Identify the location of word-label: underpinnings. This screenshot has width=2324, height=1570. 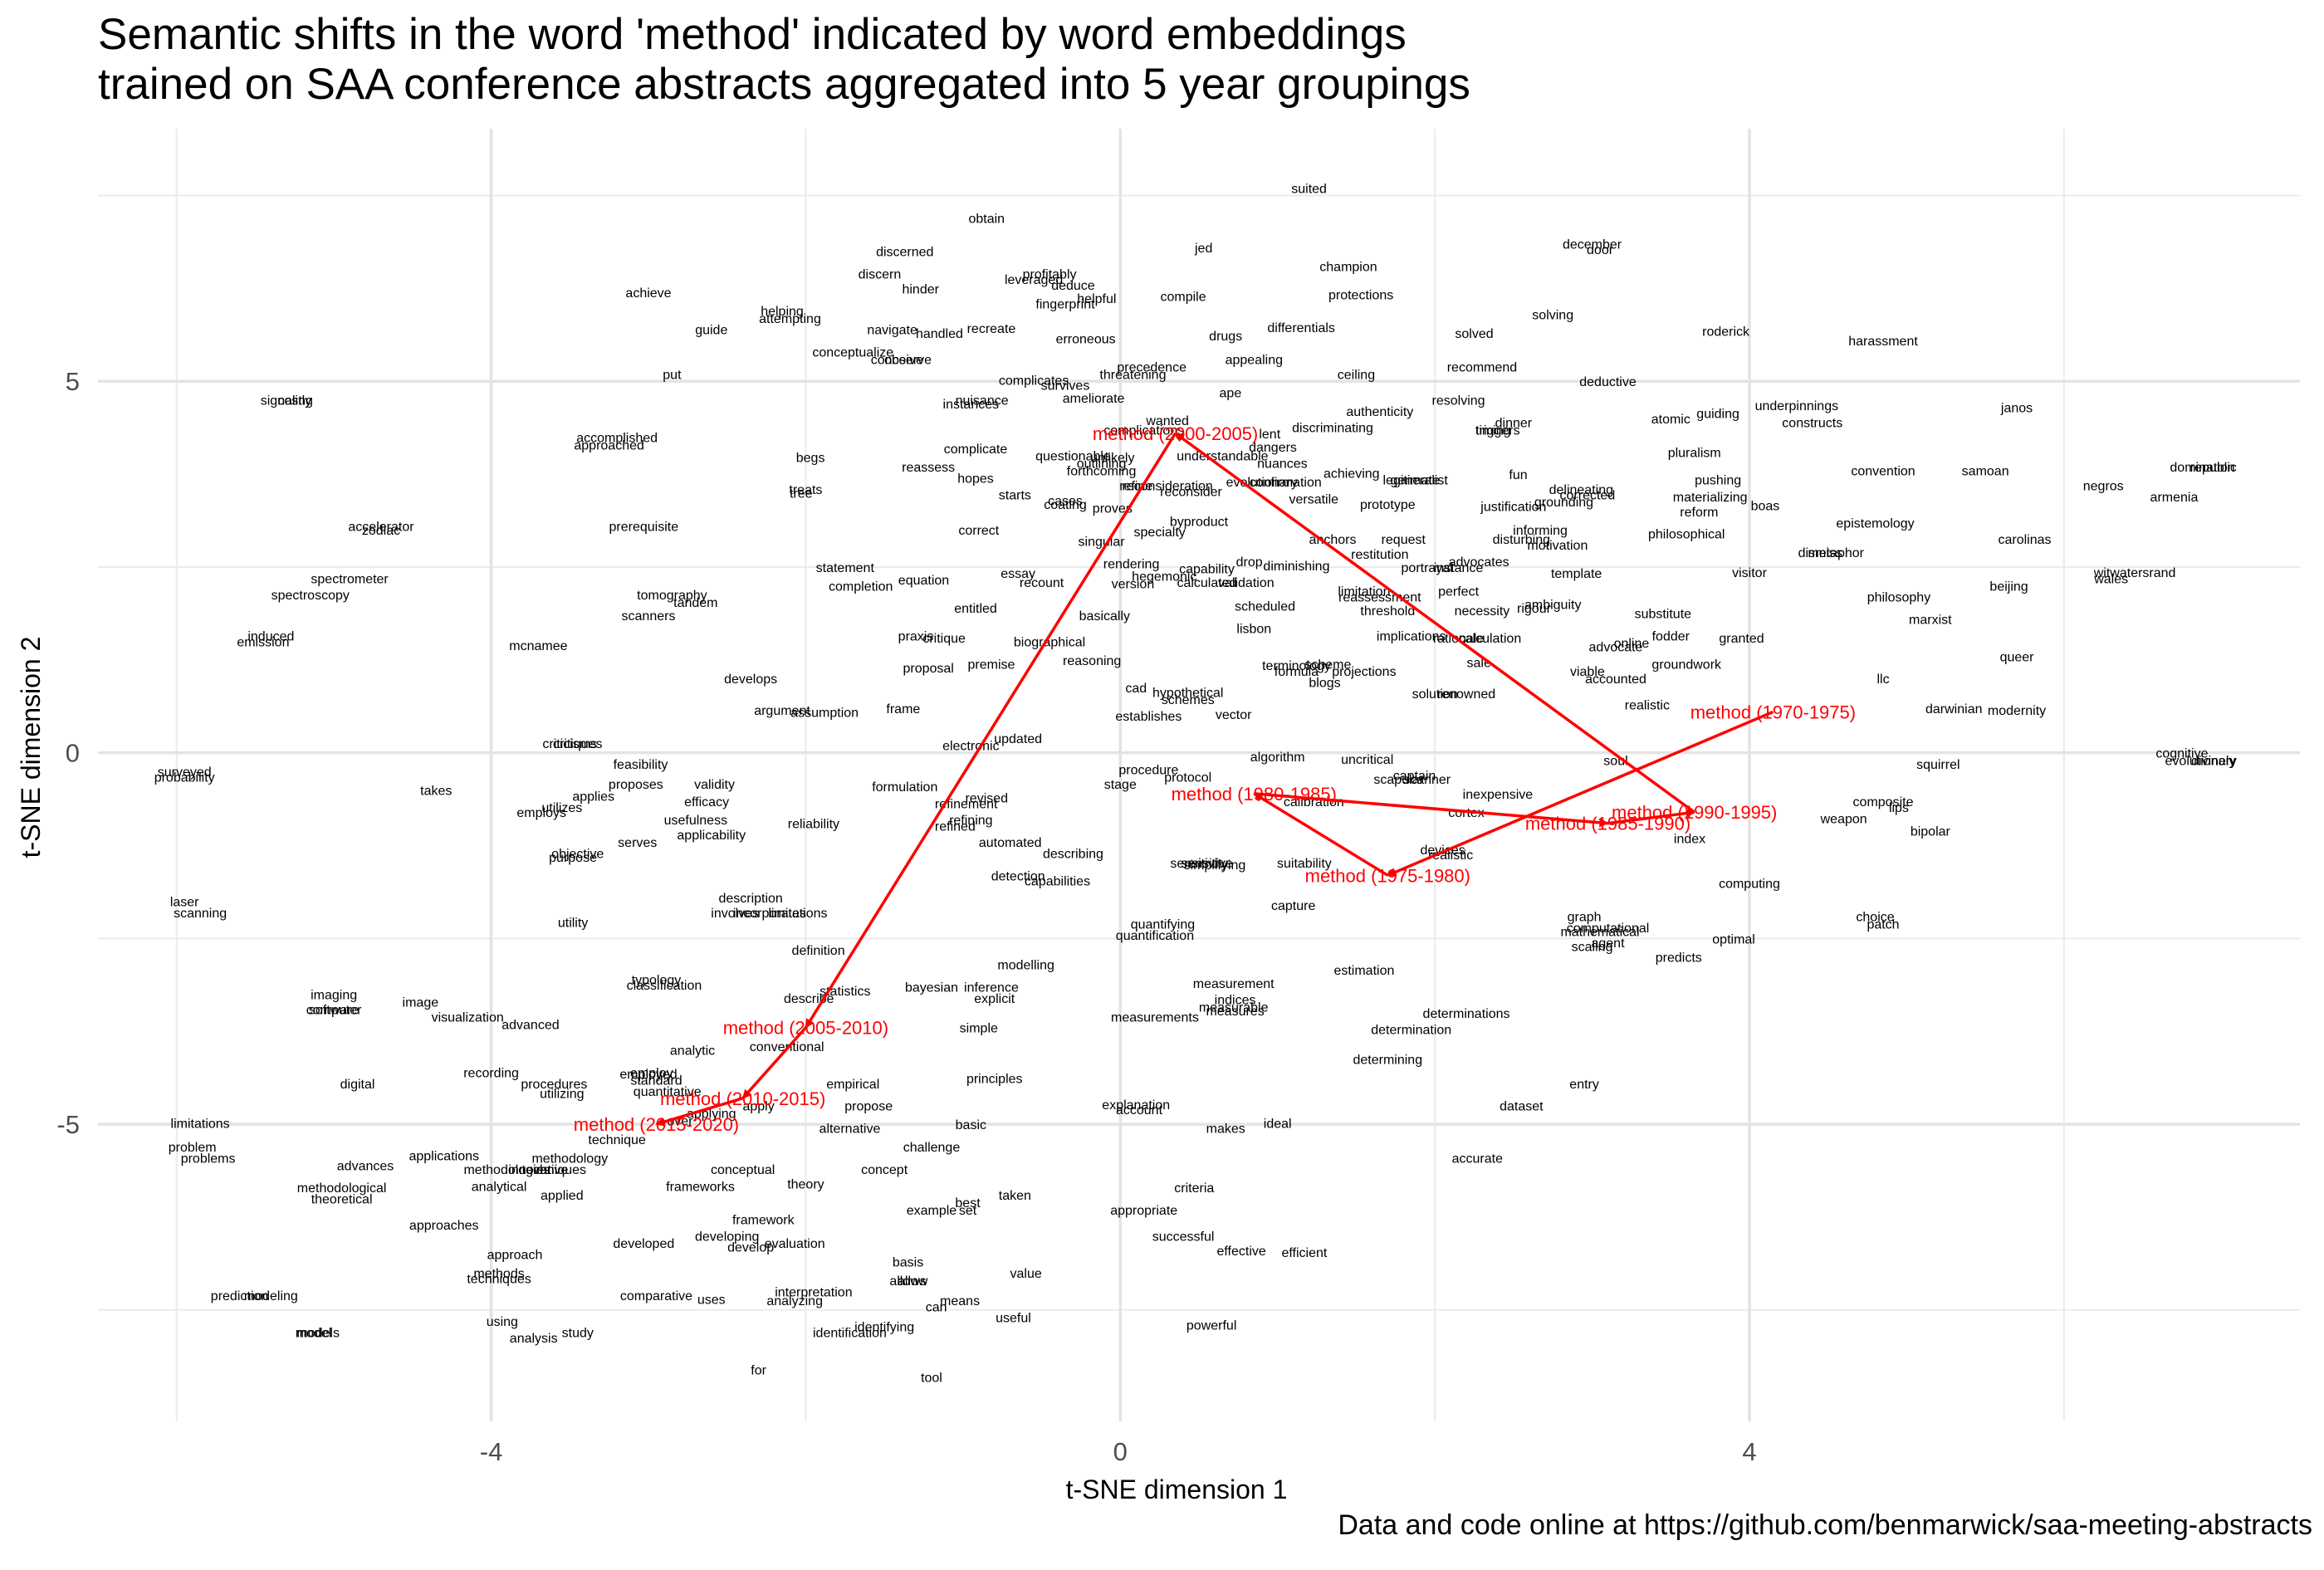
(1797, 406).